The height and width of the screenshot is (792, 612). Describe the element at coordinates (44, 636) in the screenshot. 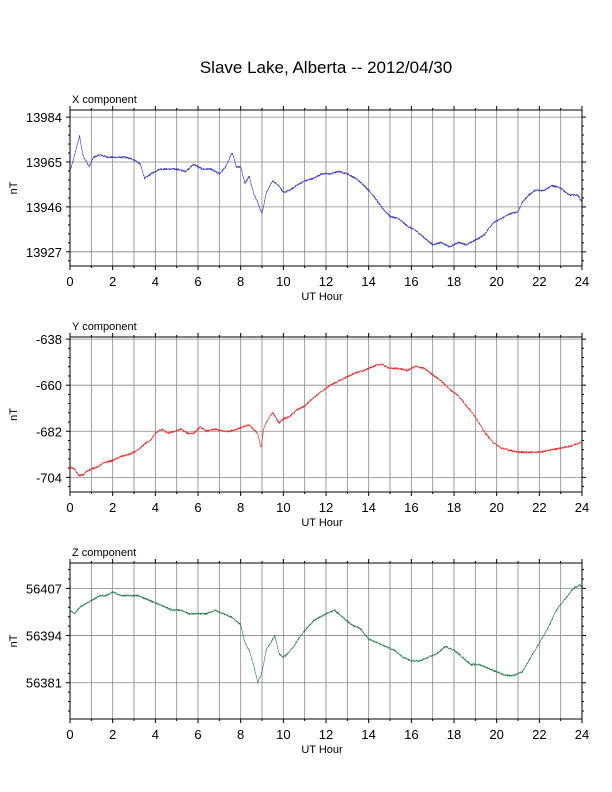

I see `z-y-tick-label: 56394` at that location.